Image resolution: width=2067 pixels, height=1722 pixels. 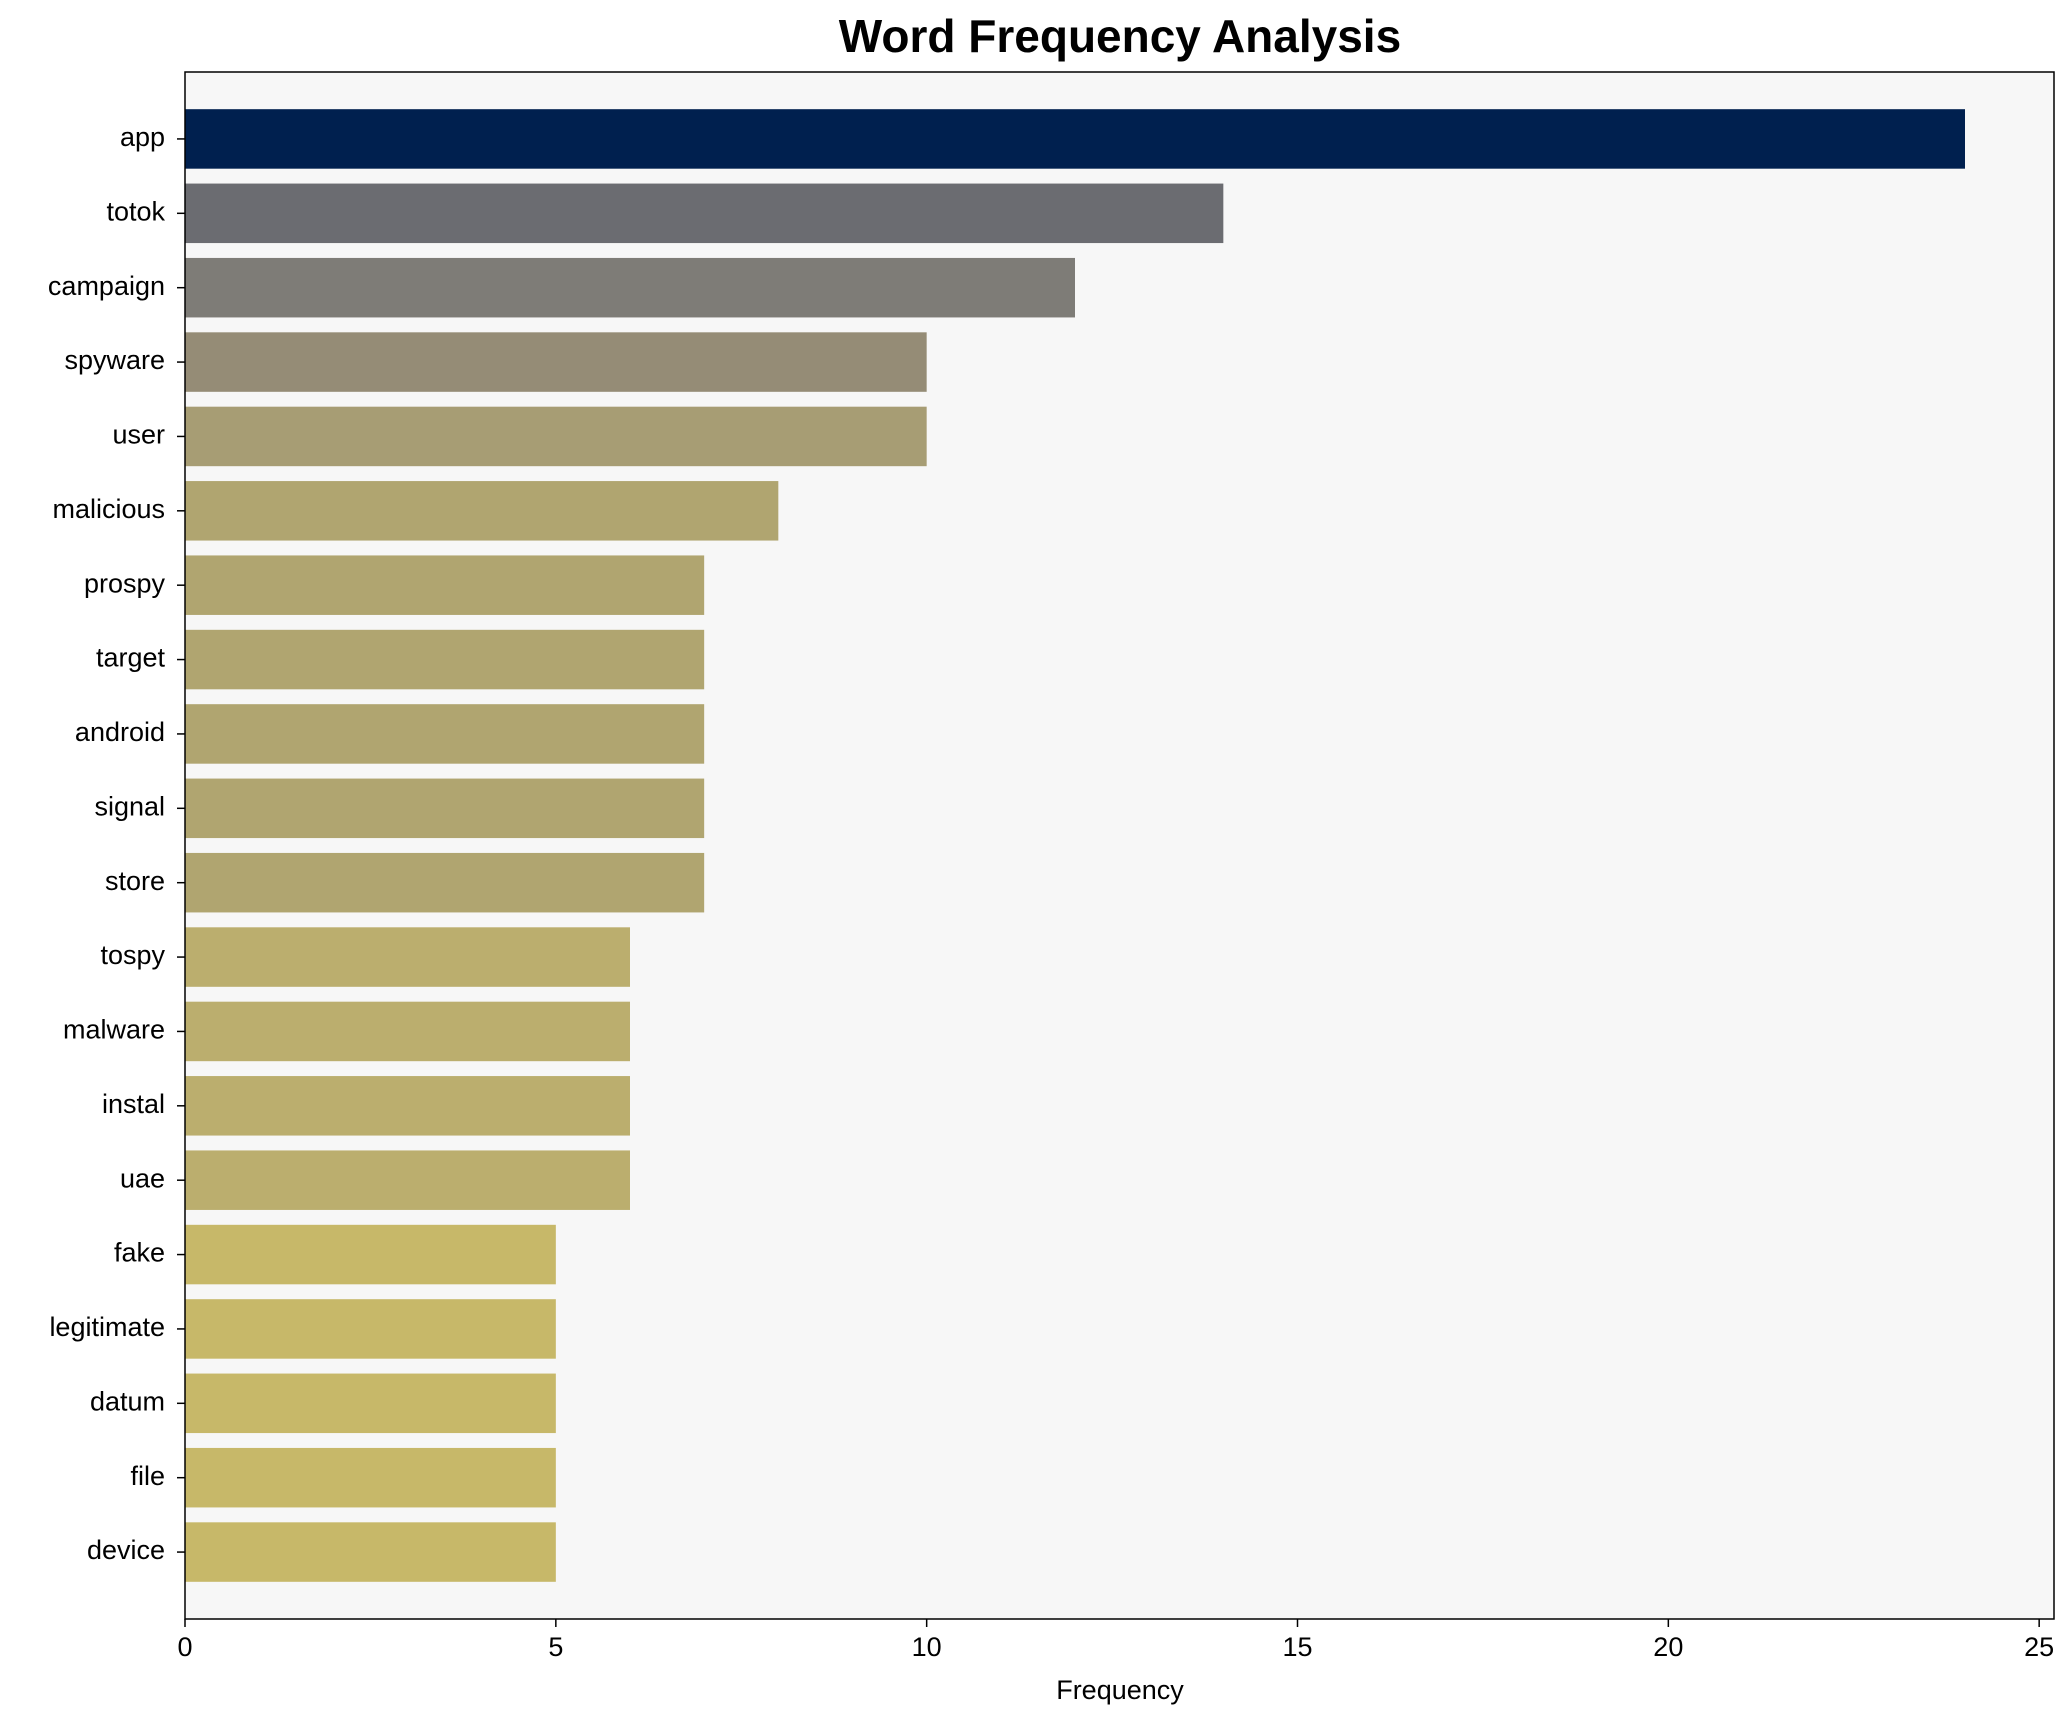 I want to click on x-tick-label: 5, so click(x=555, y=1647).